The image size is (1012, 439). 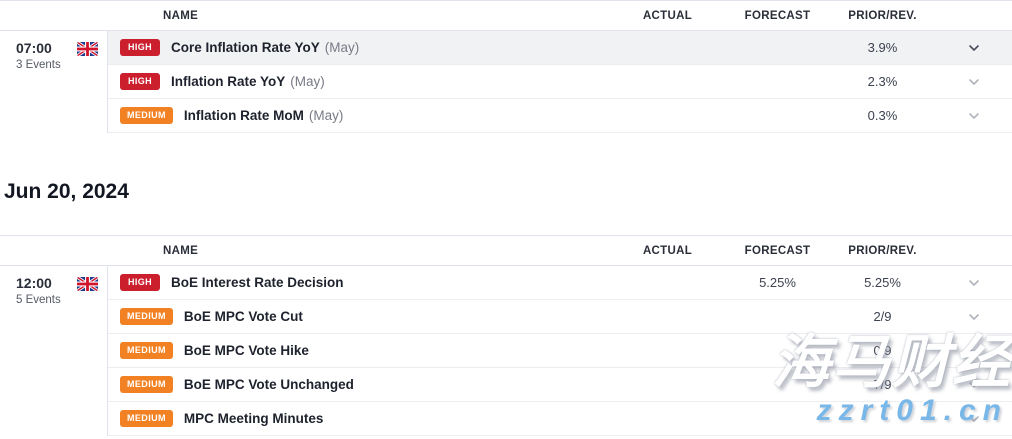 What do you see at coordinates (359, 418) in the screenshot?
I see `event-name-cell: MEDIUM MPC Meeting Minutes` at bounding box center [359, 418].